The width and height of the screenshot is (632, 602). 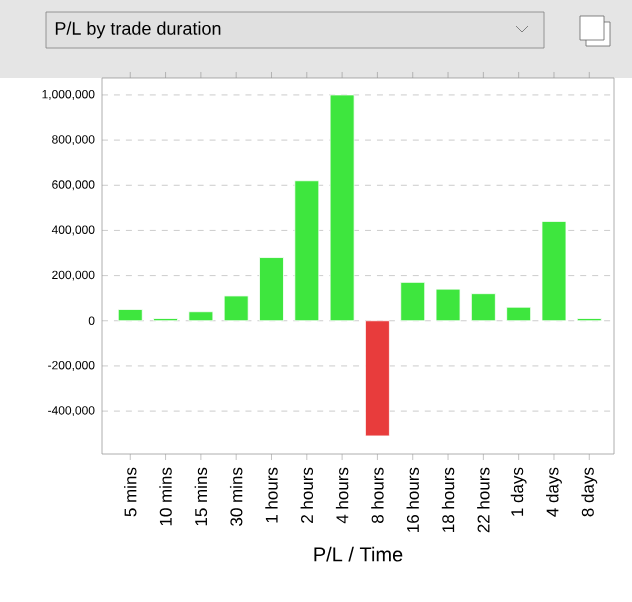 What do you see at coordinates (589, 492) in the screenshot?
I see `x-tick-label: 8 days` at bounding box center [589, 492].